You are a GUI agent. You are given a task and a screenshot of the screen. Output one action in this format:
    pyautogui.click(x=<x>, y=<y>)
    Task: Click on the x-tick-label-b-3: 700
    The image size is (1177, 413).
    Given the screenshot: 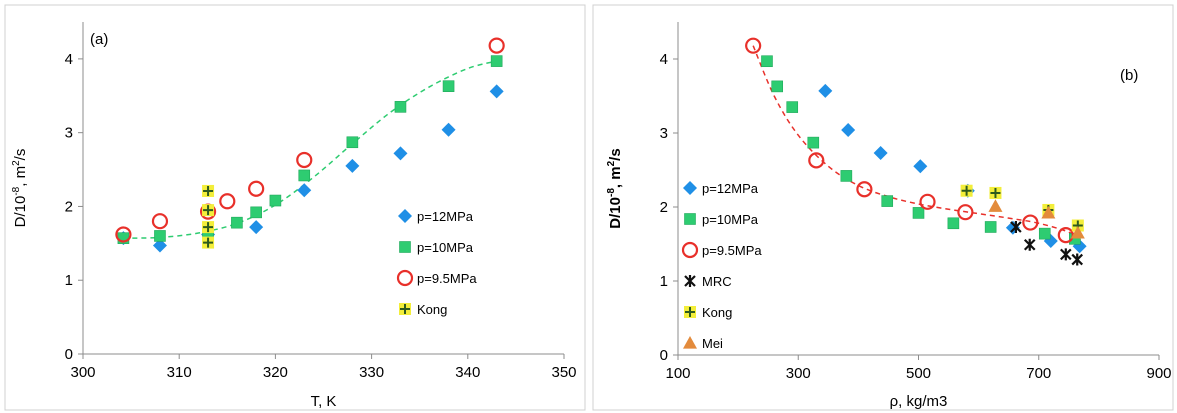 What is the action you would take?
    pyautogui.click(x=1038, y=373)
    